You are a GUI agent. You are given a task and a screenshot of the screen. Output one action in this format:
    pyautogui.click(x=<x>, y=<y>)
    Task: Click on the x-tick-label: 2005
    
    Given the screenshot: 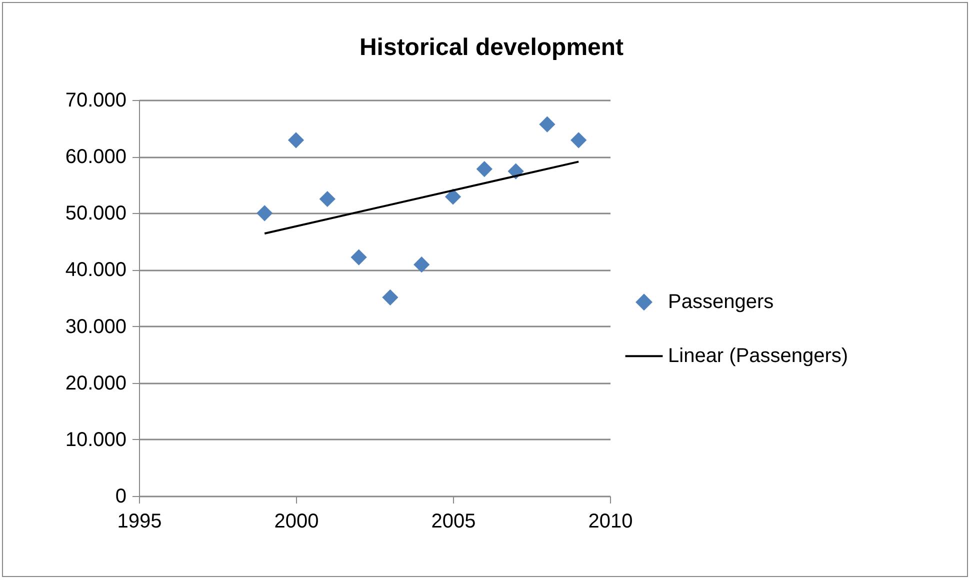 What is the action you would take?
    pyautogui.click(x=453, y=521)
    